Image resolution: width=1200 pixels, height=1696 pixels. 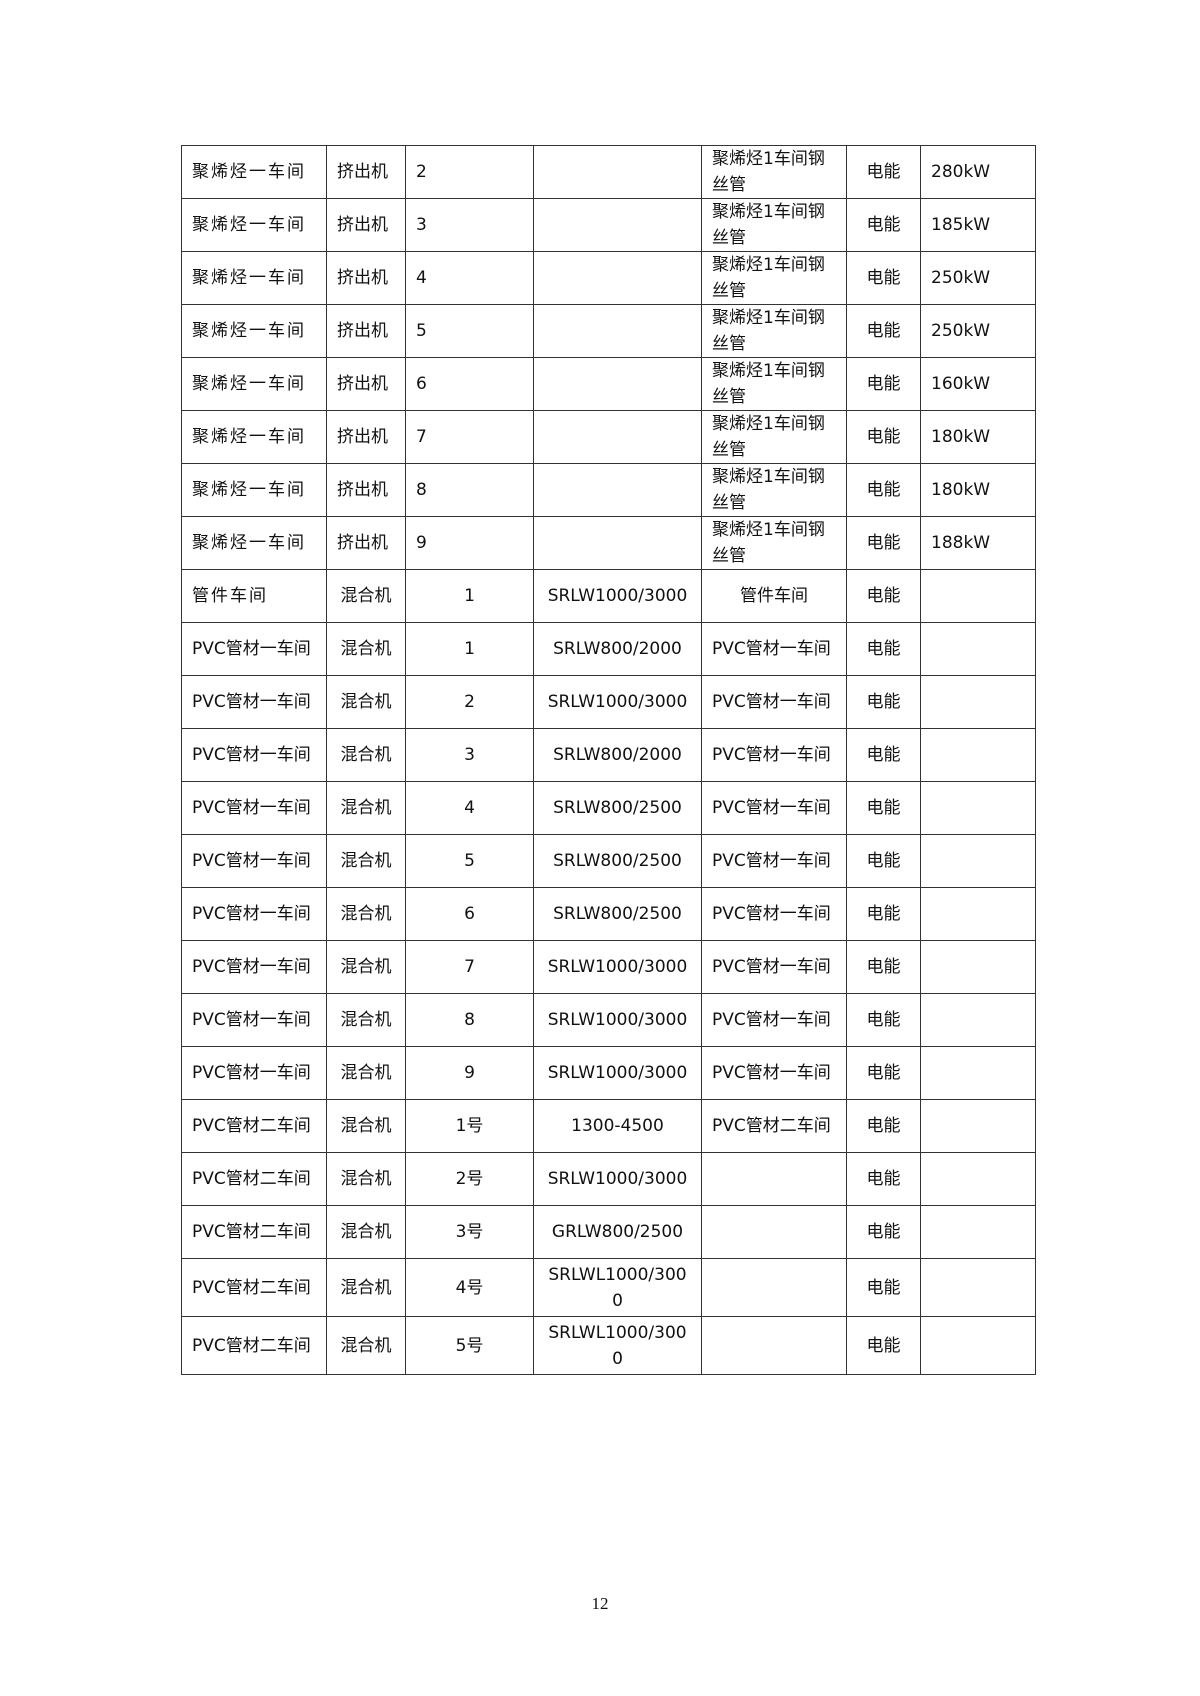 What do you see at coordinates (469, 384) in the screenshot?
I see `cell-number: 6` at bounding box center [469, 384].